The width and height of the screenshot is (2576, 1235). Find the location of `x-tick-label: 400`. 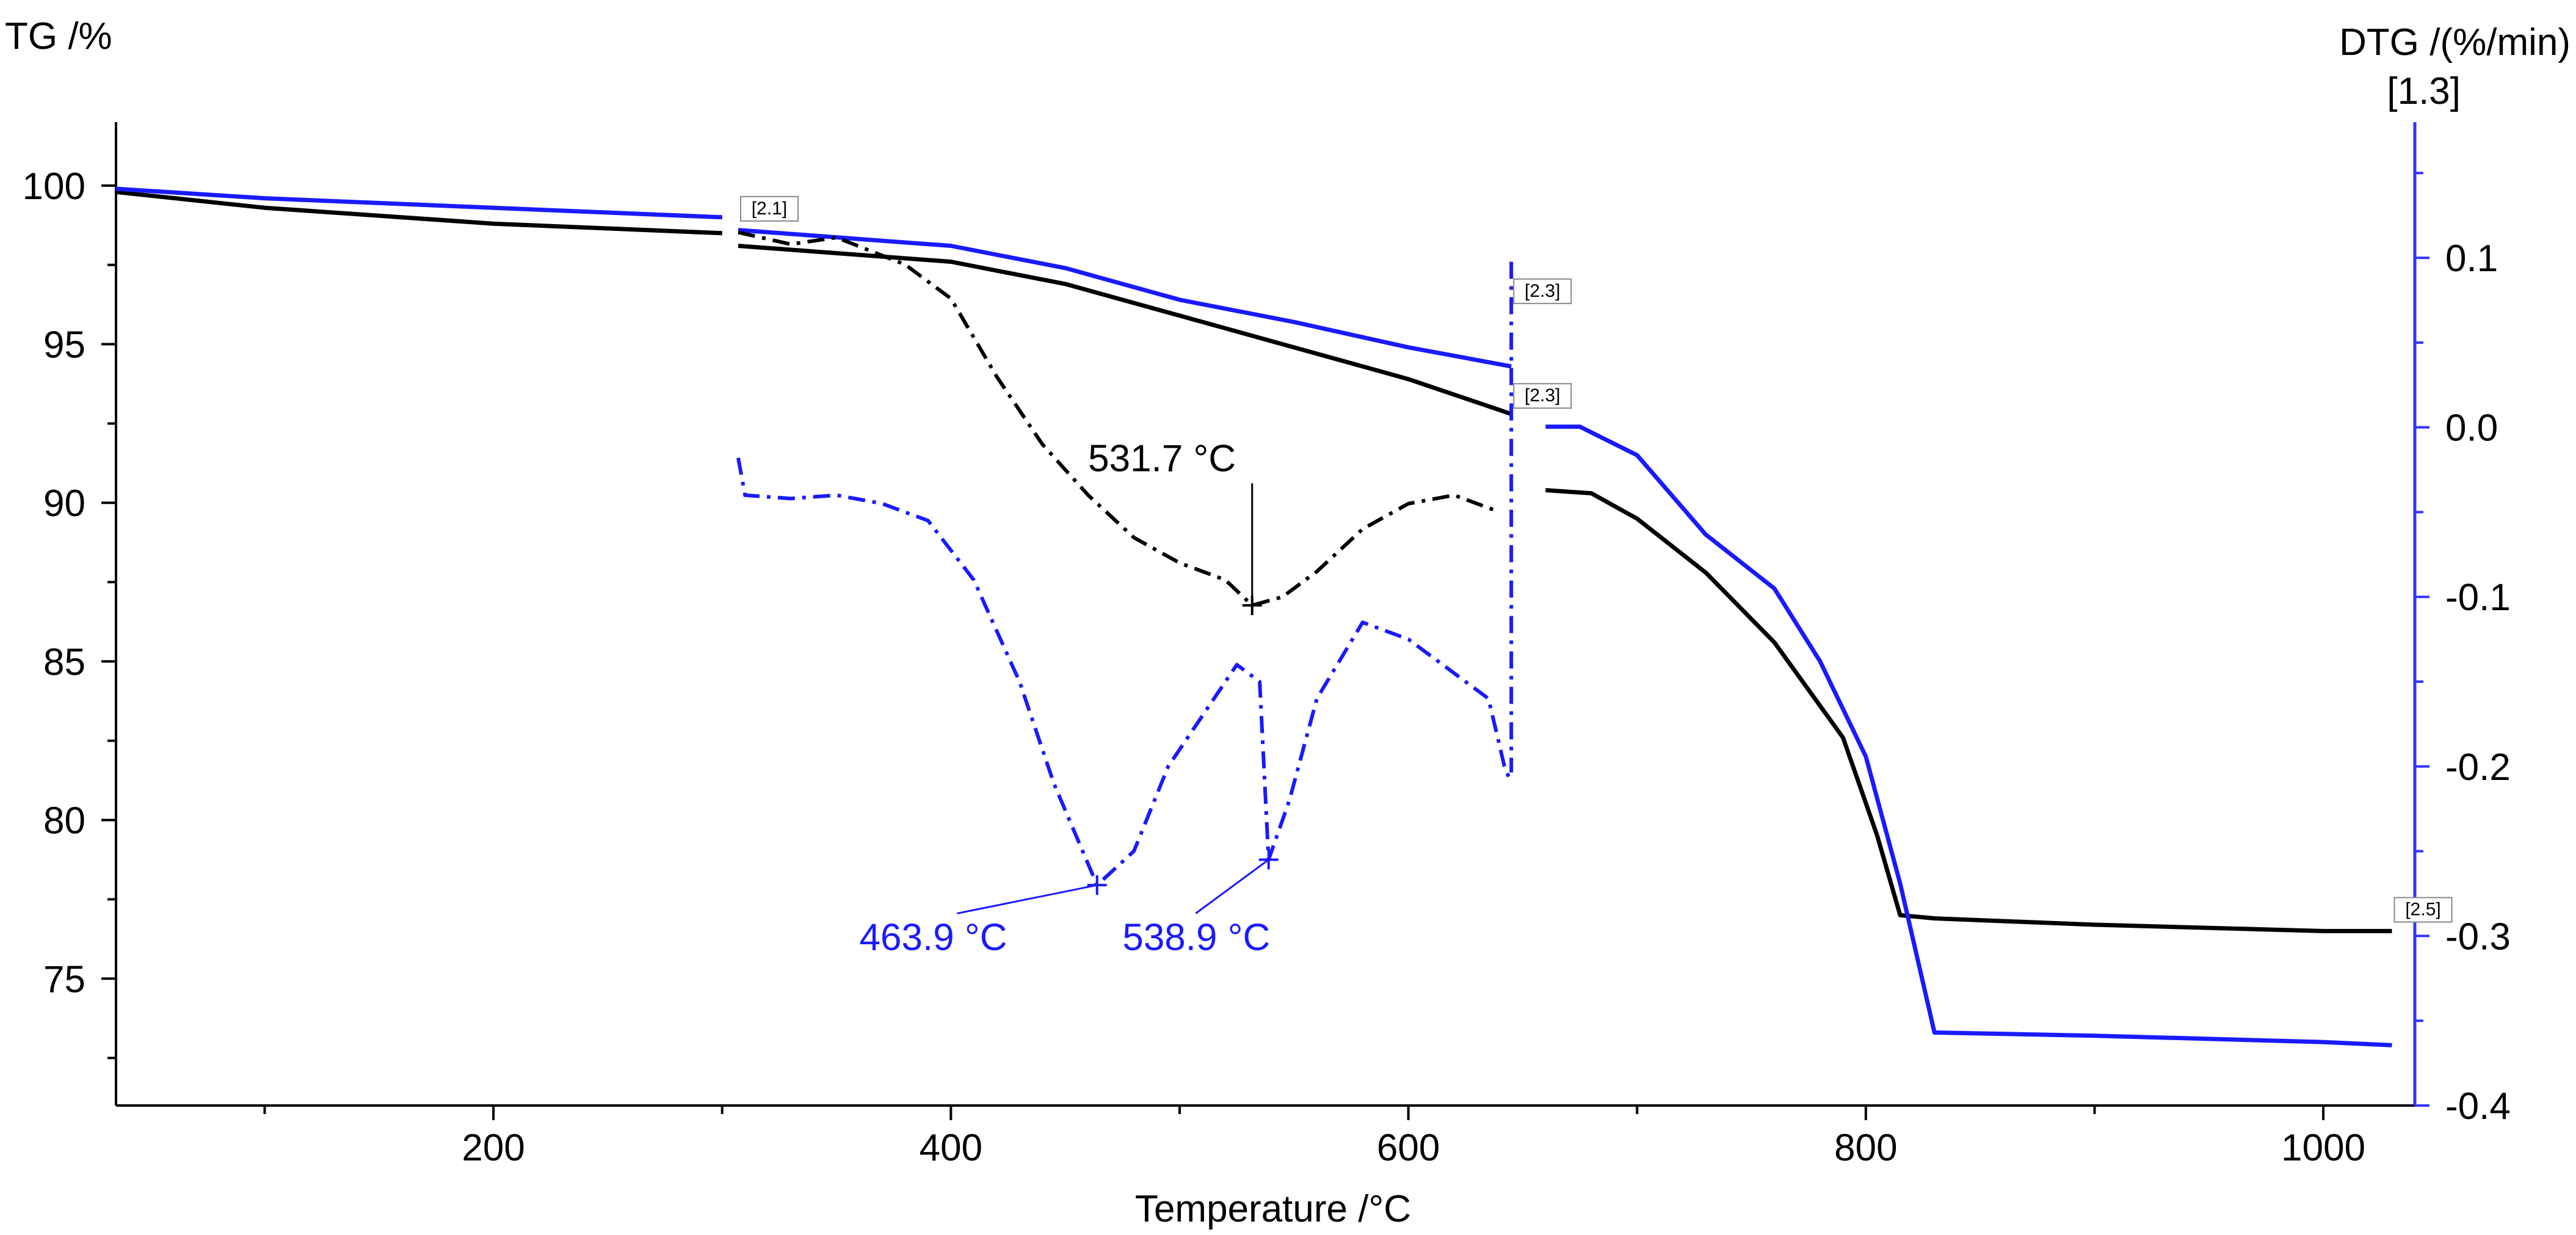

x-tick-label: 400 is located at coordinates (951, 1148).